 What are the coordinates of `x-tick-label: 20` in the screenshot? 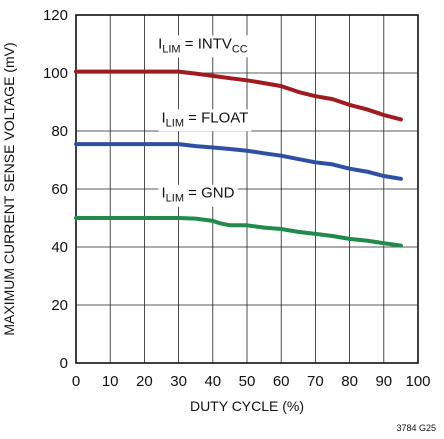 It's located at (144, 381).